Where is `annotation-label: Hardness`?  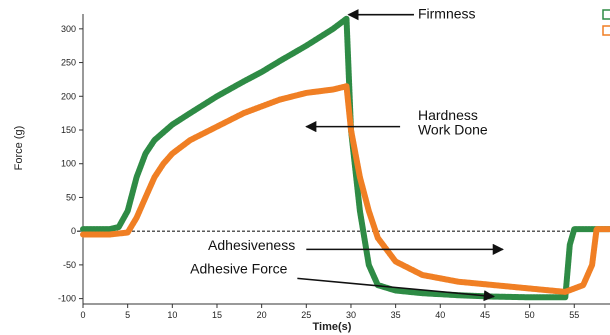
annotation-label: Hardness is located at coordinates (448, 115).